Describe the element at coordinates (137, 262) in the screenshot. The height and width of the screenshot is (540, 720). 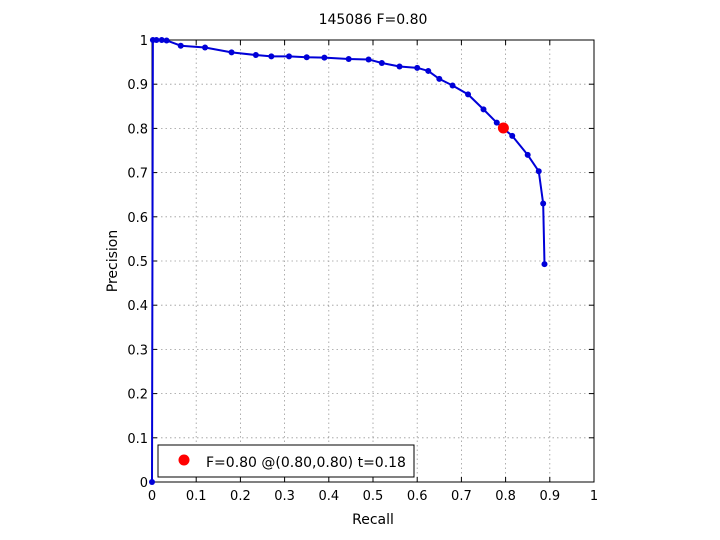
I see `y-tick-label: 0.5` at that location.